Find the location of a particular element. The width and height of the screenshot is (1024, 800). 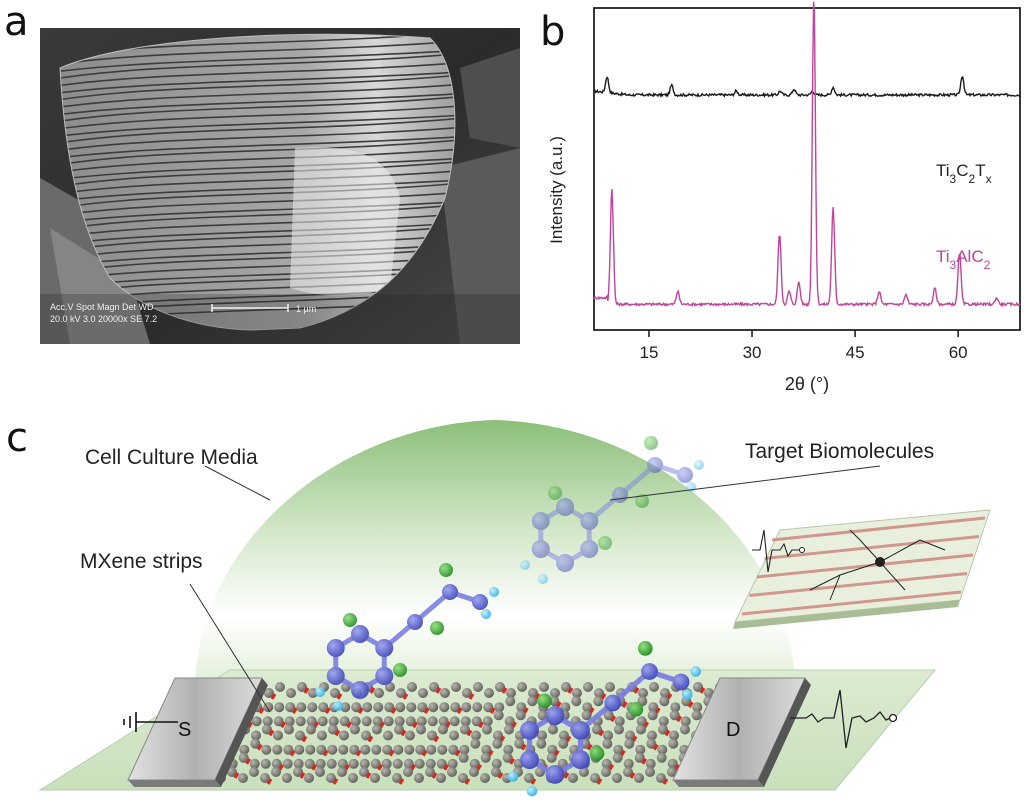

panel-label-a: a is located at coordinates (16, 22).